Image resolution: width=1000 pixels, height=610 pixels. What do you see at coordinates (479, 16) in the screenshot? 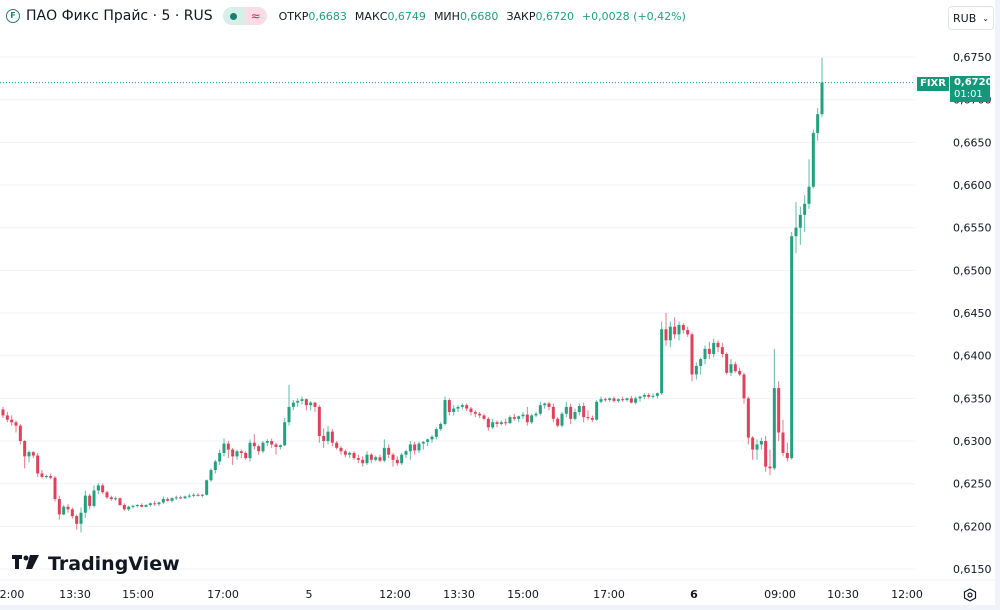
I see `low-value: 0,6680` at bounding box center [479, 16].